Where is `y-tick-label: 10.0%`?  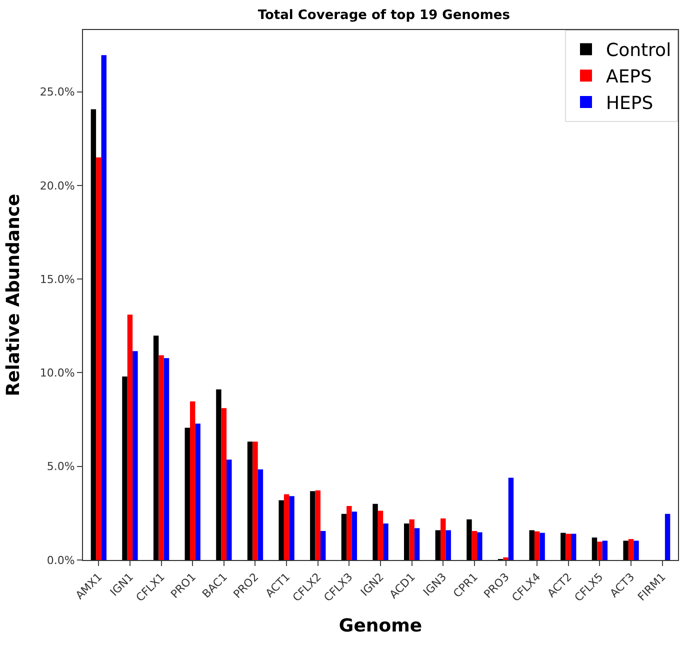 y-tick-label: 10.0% is located at coordinates (57, 373).